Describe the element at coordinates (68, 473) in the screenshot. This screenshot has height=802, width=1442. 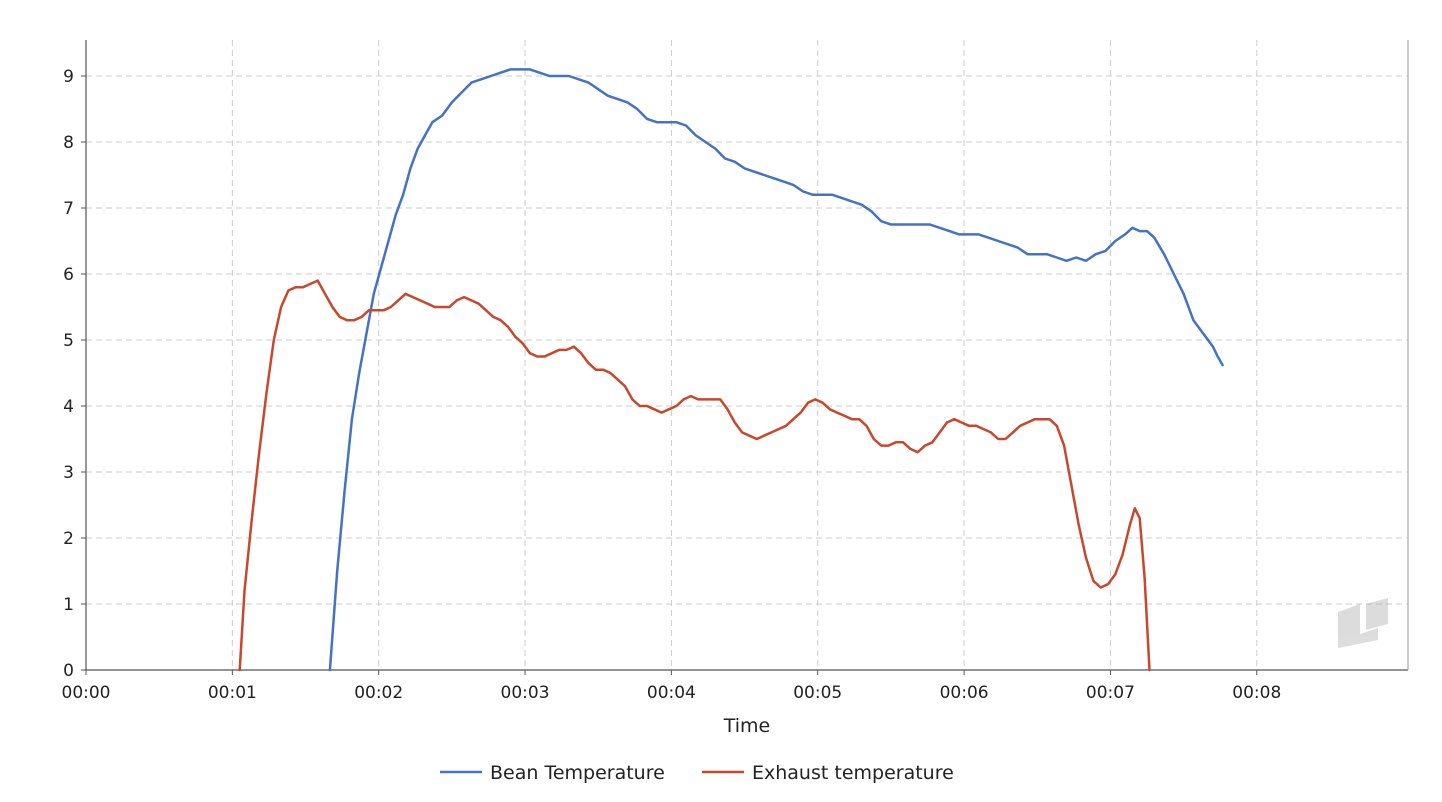
I see `y-tick-label: 3` at that location.